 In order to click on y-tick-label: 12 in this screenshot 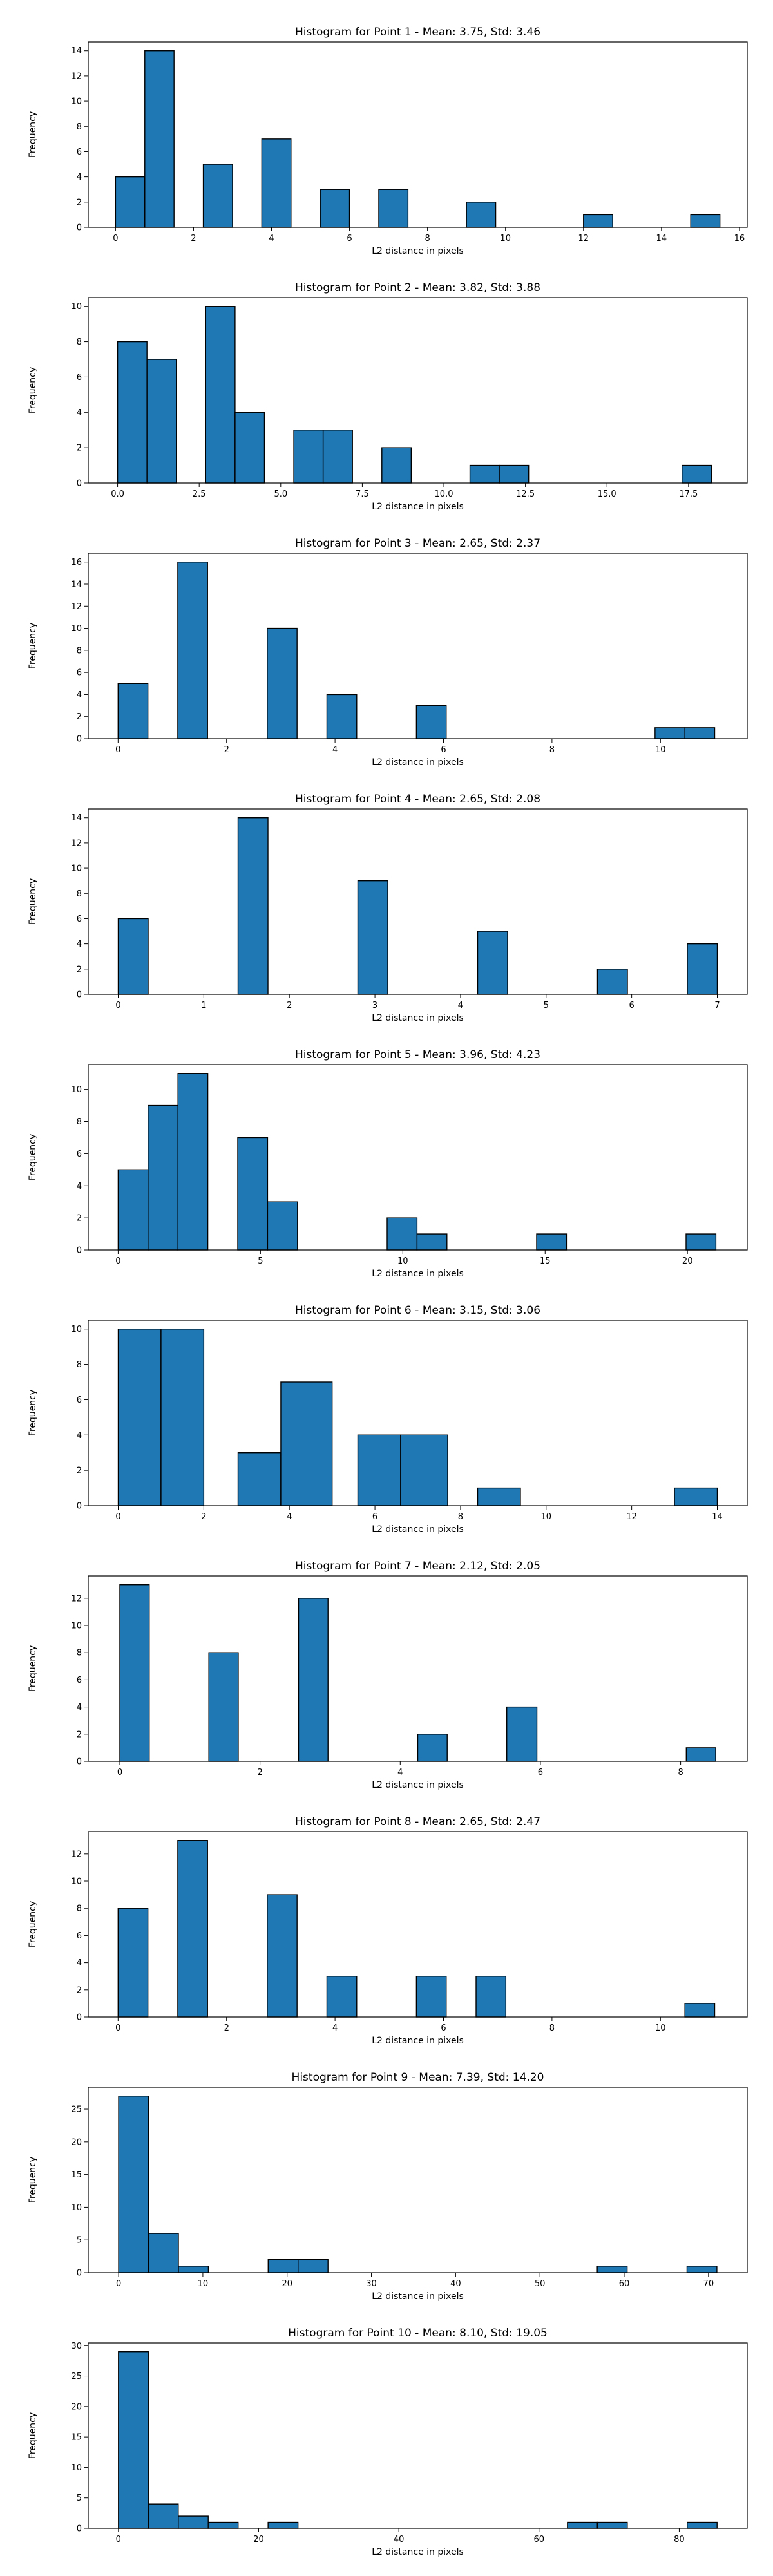, I will do `click(76, 607)`.